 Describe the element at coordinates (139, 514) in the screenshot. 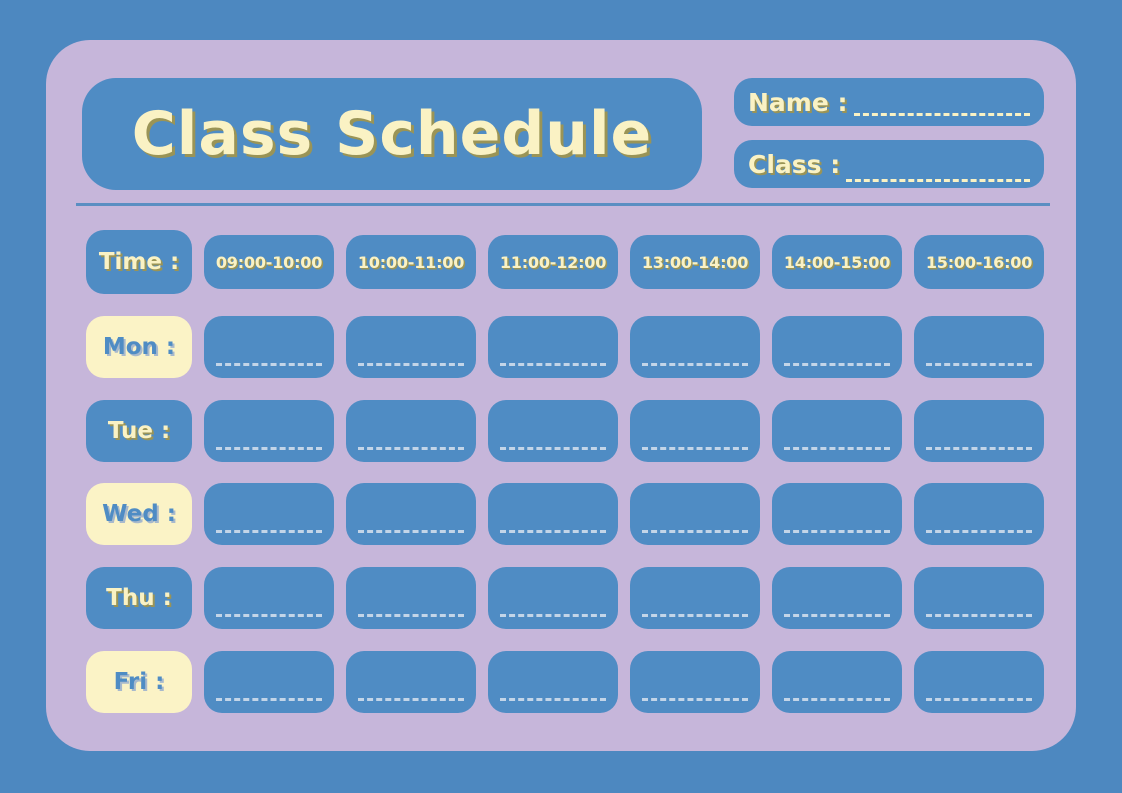

I see `day-label-wed: Wed :` at that location.